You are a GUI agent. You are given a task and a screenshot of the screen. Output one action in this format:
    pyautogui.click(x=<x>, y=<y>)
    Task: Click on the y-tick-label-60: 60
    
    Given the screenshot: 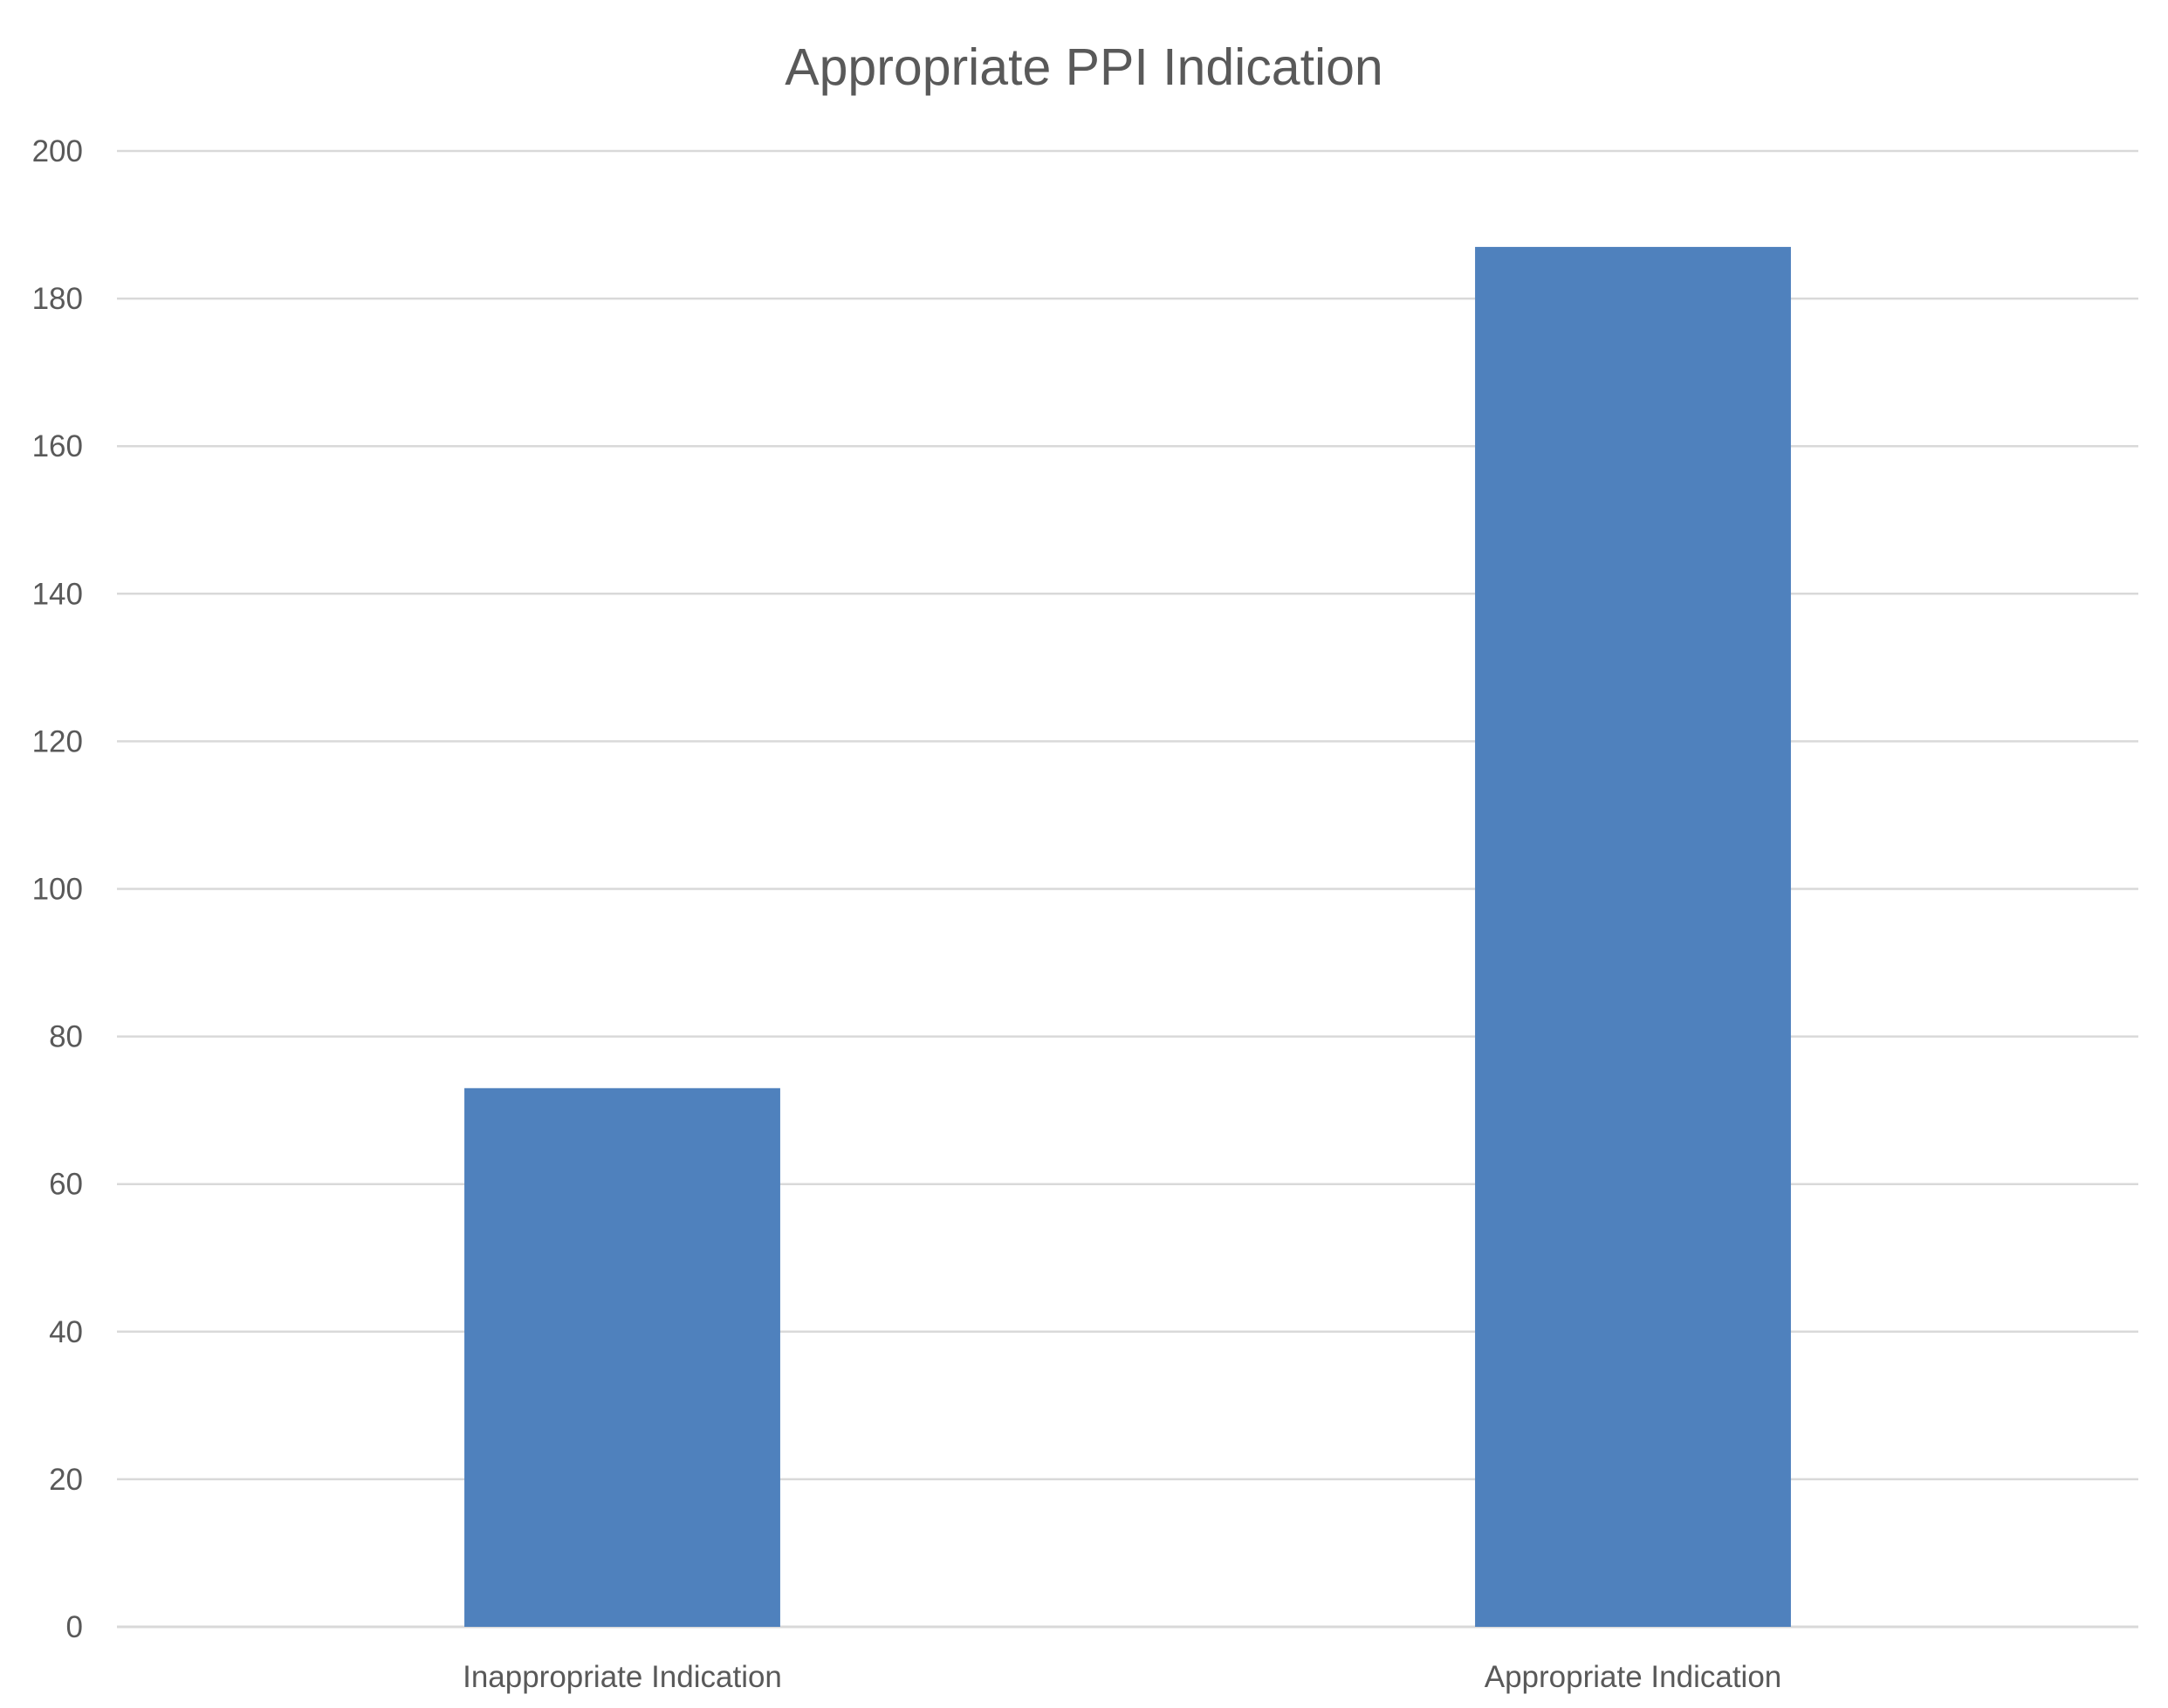 What is the action you would take?
    pyautogui.click(x=66, y=1185)
    